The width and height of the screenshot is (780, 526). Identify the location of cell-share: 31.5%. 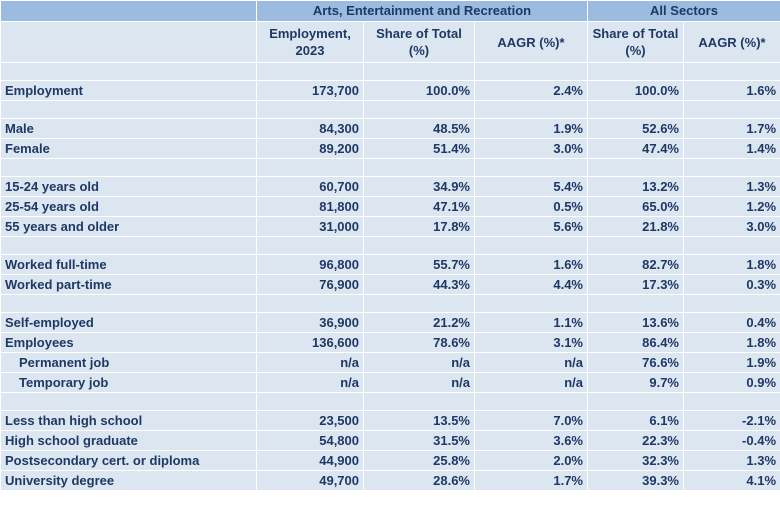
(419, 440).